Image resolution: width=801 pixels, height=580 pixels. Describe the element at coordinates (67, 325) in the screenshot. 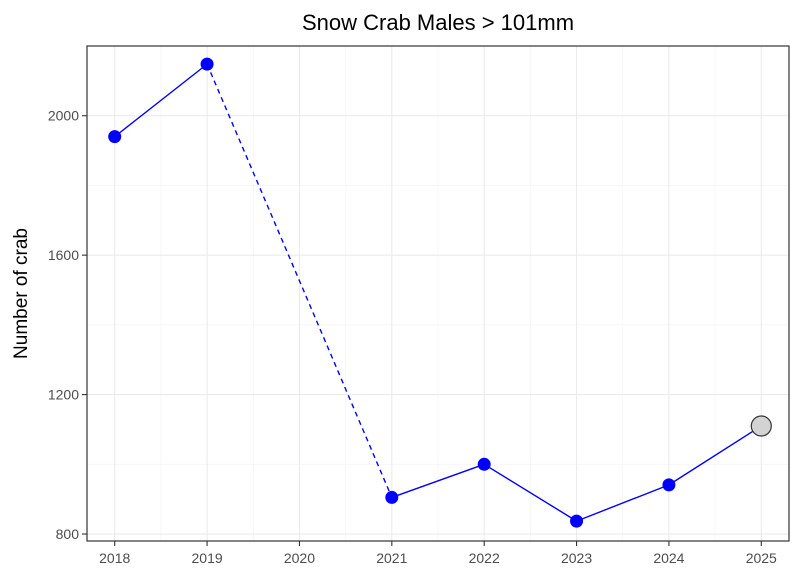

I see `y-axis: 800 1200 1600 2000` at that location.